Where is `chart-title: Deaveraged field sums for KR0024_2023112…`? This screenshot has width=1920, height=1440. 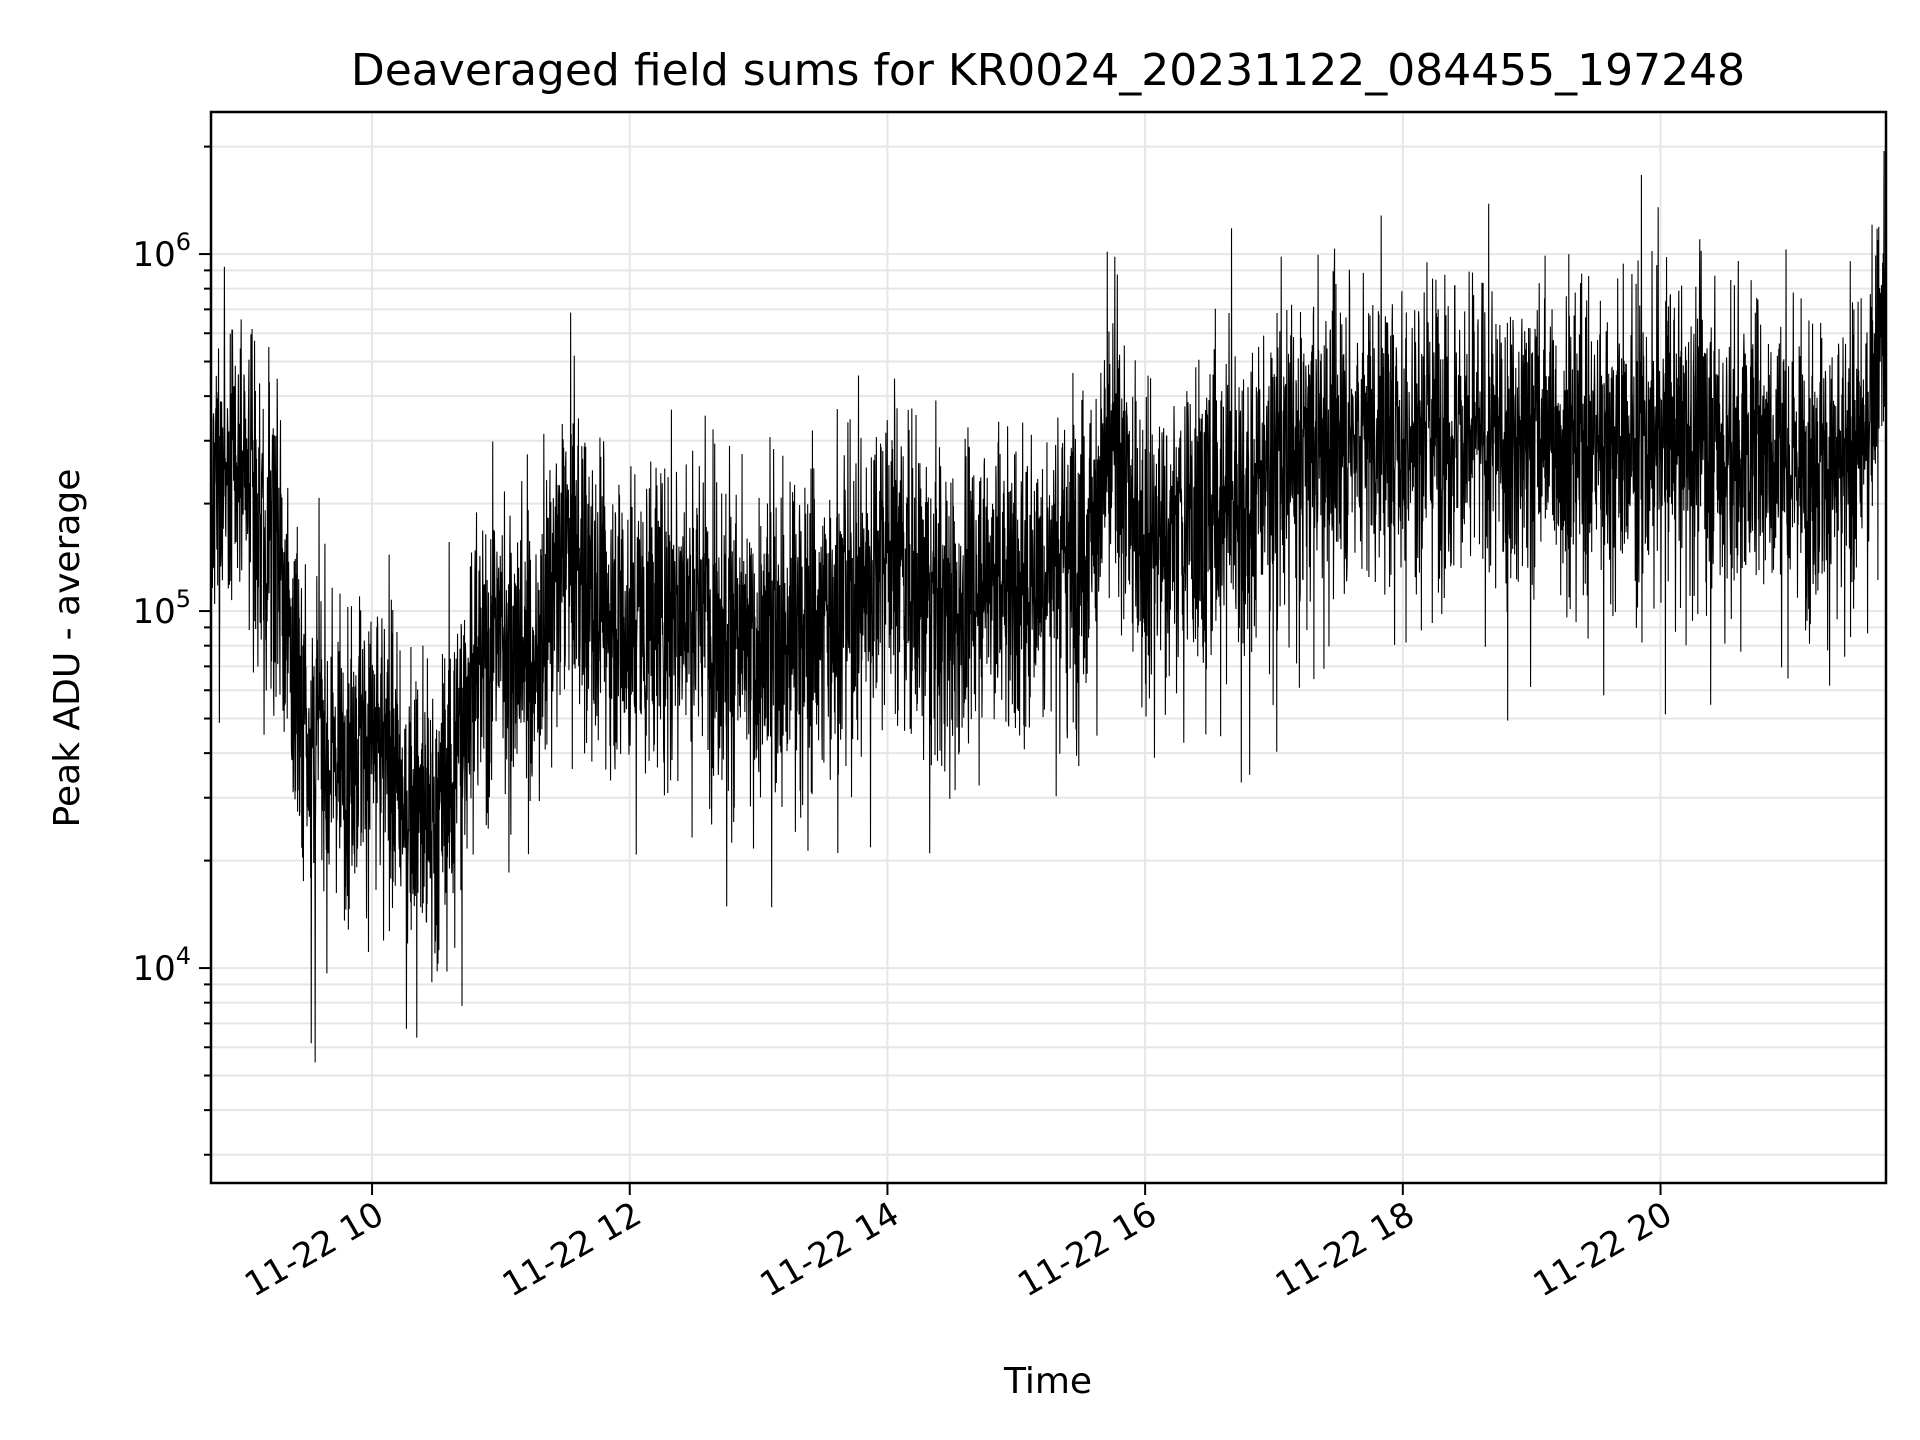
chart-title: Deaveraged field sums for KR0024_2023112… is located at coordinates (1048, 70).